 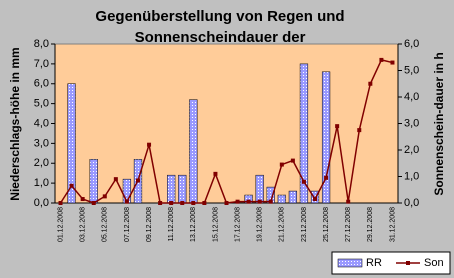 What do you see at coordinates (41, 64) in the screenshot?
I see `y-tick-label: 7,0` at bounding box center [41, 64].